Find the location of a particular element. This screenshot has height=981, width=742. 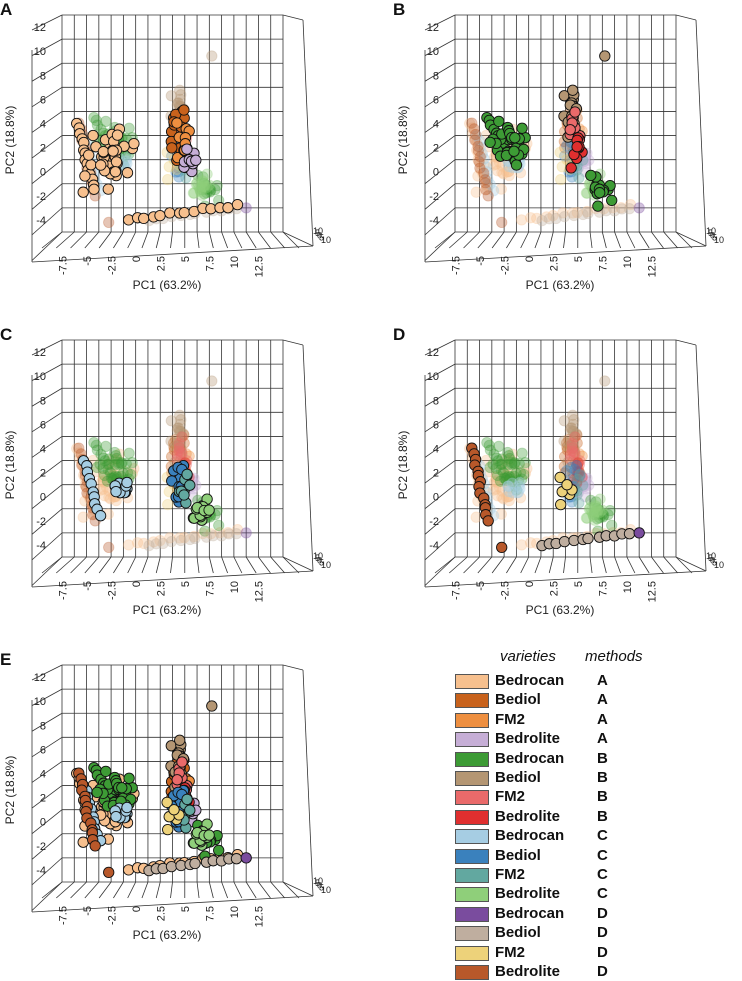

y-tick-label: 6 is located at coordinates (43, 100).